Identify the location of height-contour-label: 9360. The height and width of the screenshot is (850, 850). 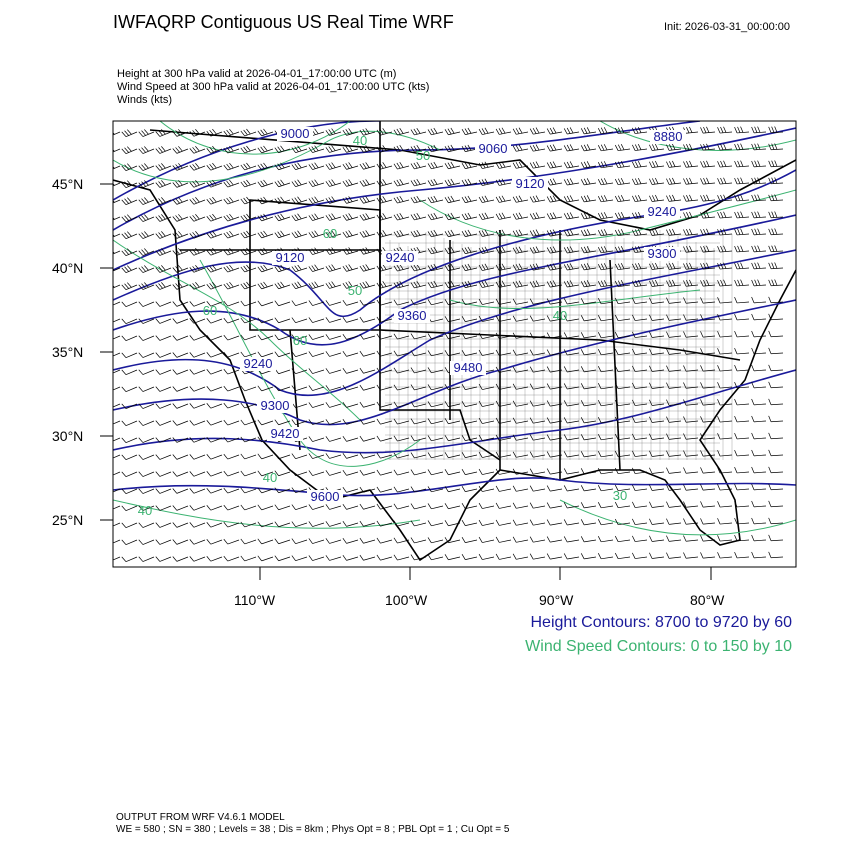
(412, 315).